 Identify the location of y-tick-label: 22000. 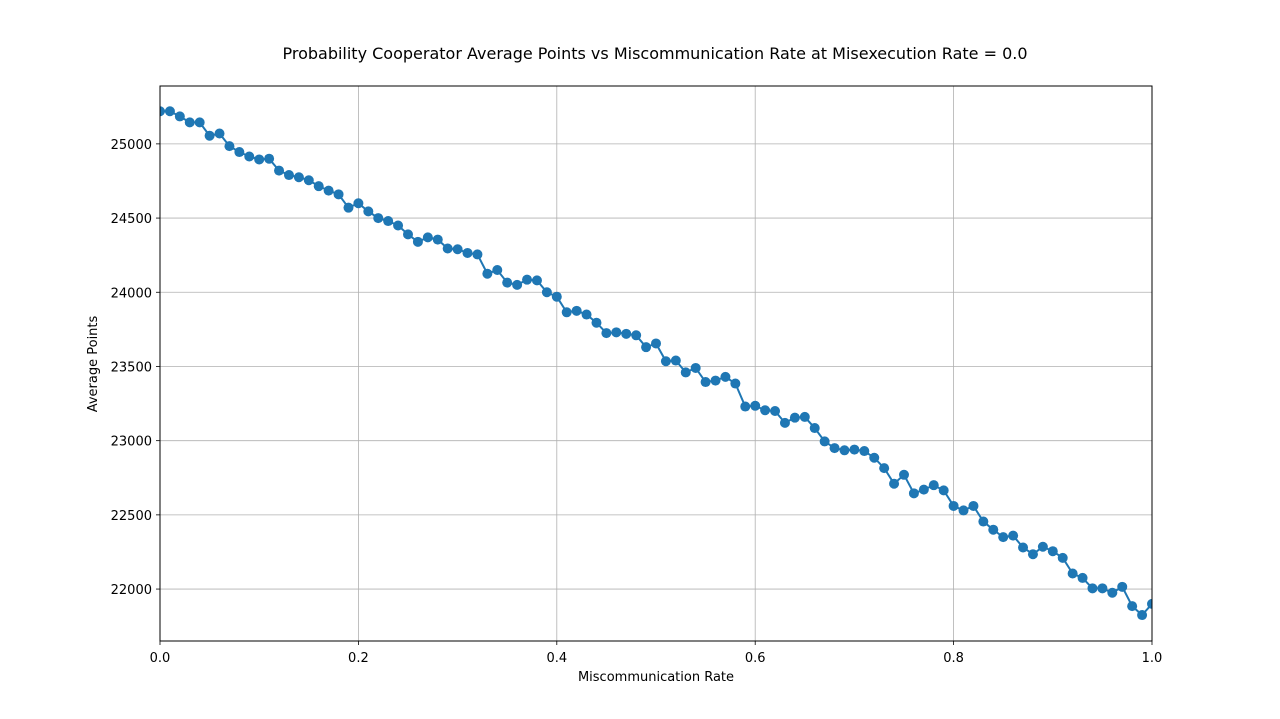
(131, 590).